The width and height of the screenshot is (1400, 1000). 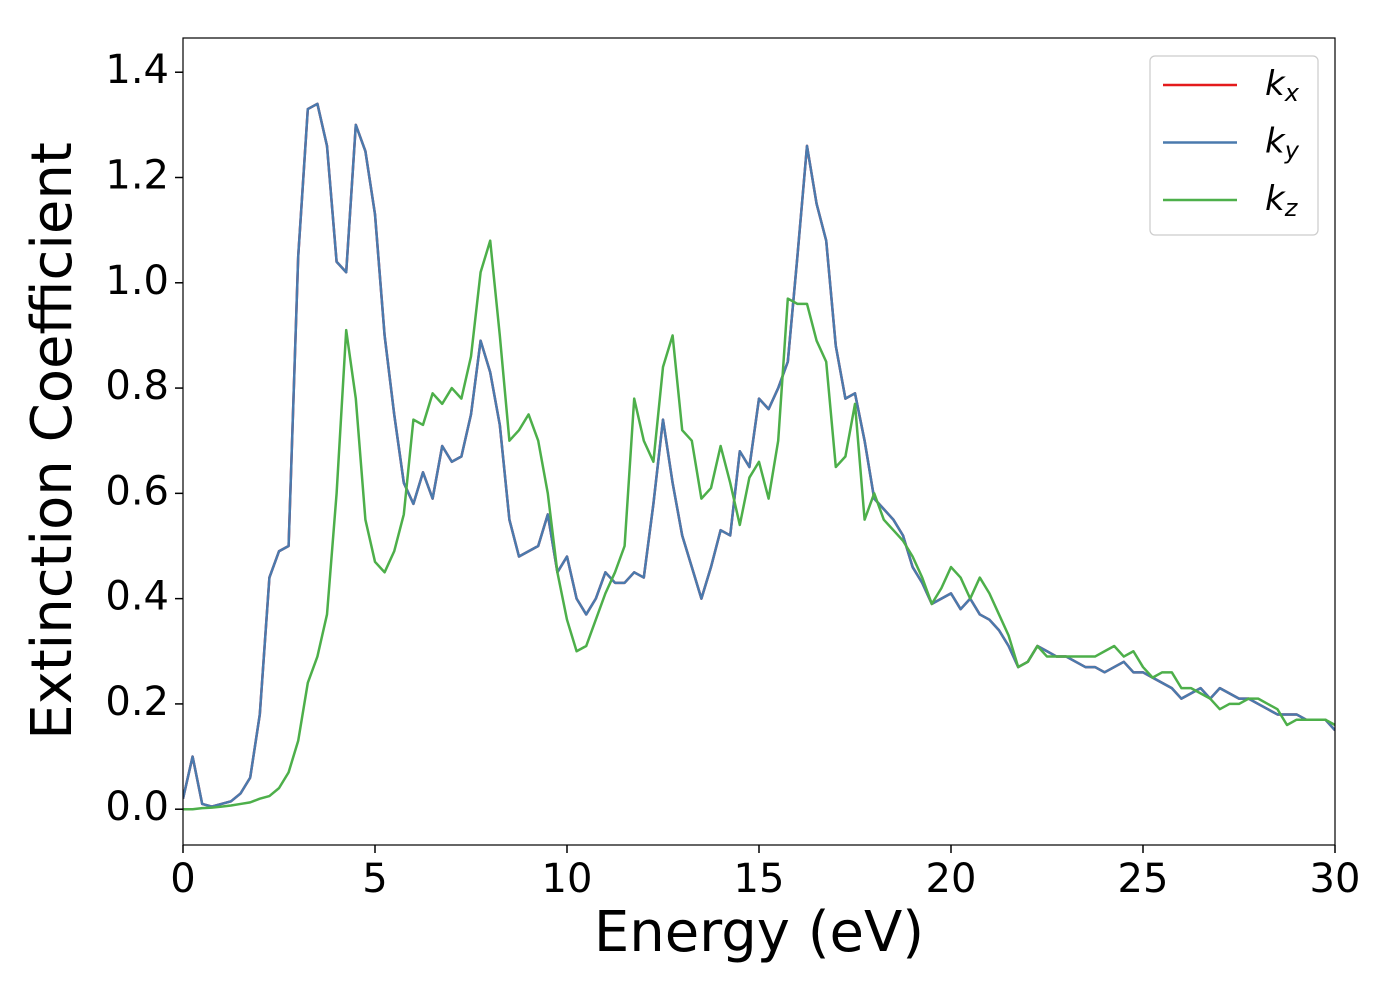 What do you see at coordinates (137, 70) in the screenshot?
I see `y-tick-label: 1.4` at bounding box center [137, 70].